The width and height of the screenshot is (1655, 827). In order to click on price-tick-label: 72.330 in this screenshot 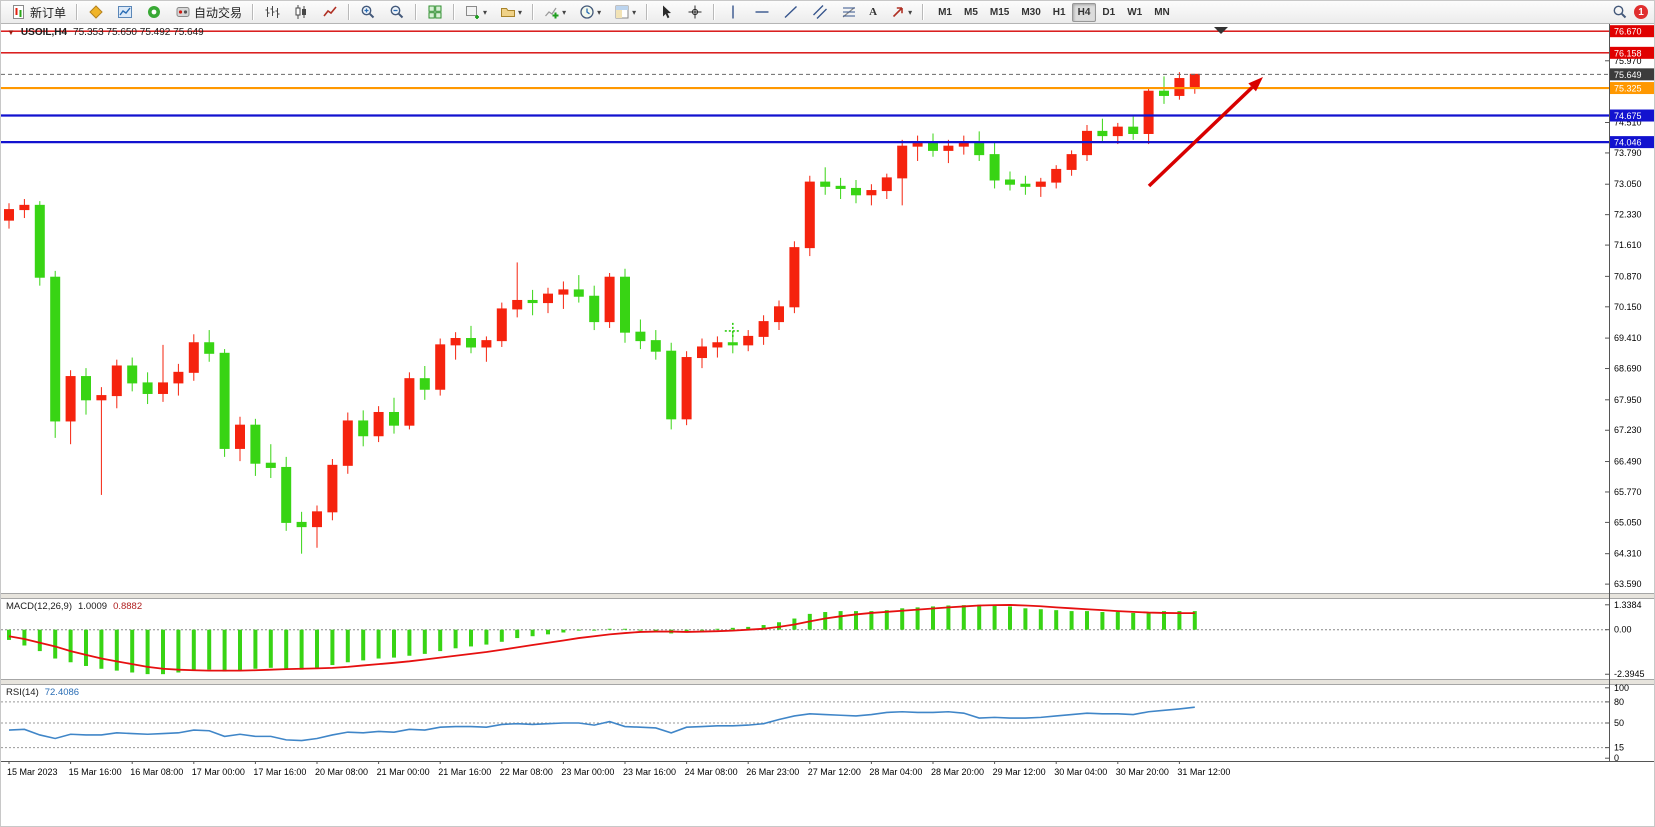, I will do `click(1628, 215)`.